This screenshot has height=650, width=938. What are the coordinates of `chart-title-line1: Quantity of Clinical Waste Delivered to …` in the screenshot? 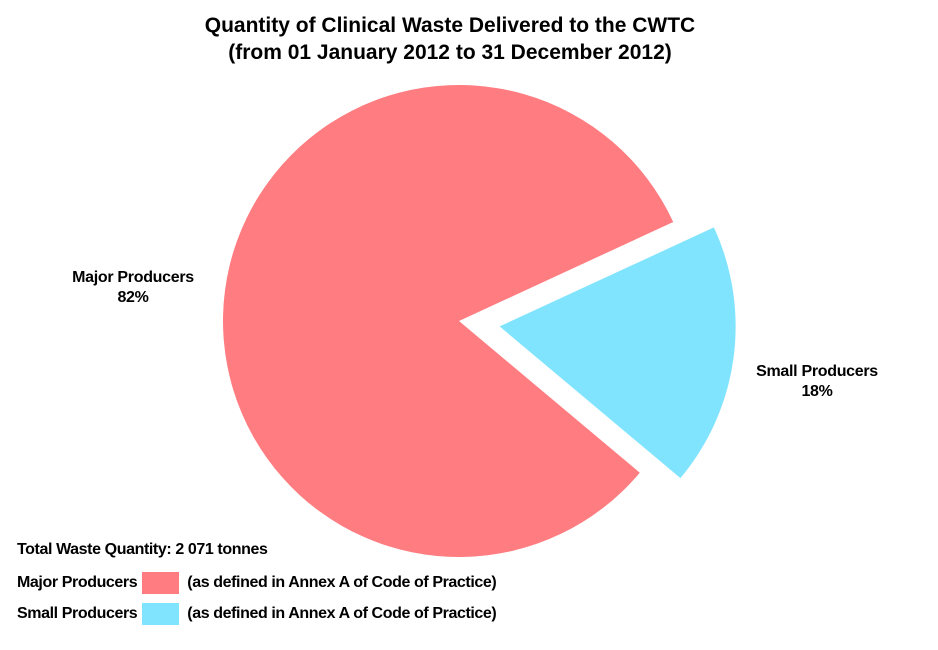 It's located at (450, 25).